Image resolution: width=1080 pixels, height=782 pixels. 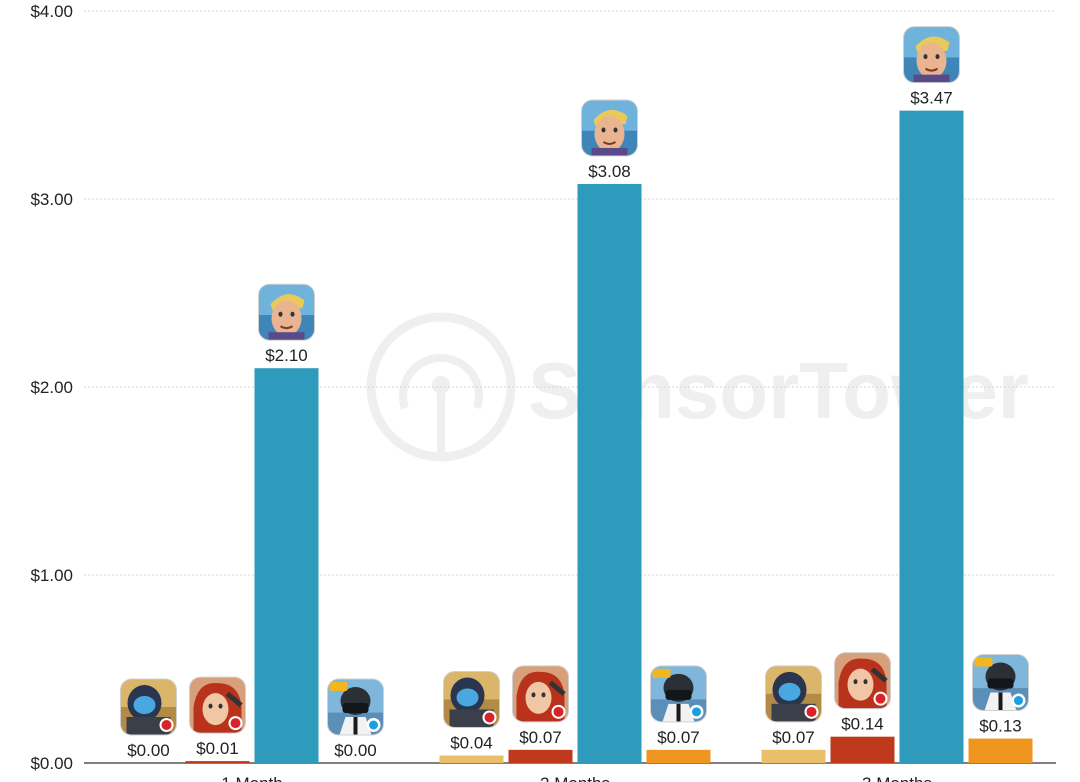 I want to click on category-labels: 1 Month 2 Months 3 Months, so click(x=576, y=778).